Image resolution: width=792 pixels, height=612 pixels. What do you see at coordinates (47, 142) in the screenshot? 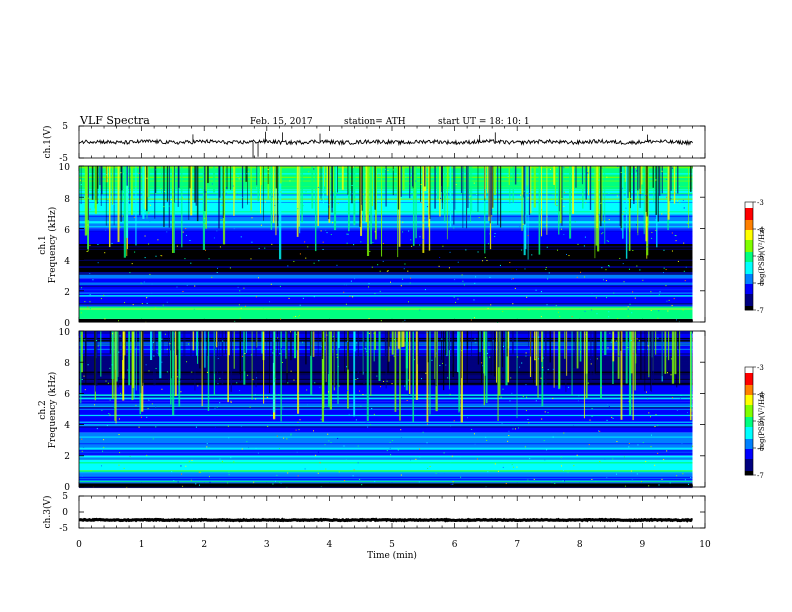
I see `ch1-waveform-ylabel: ch.1(V)` at bounding box center [47, 142].